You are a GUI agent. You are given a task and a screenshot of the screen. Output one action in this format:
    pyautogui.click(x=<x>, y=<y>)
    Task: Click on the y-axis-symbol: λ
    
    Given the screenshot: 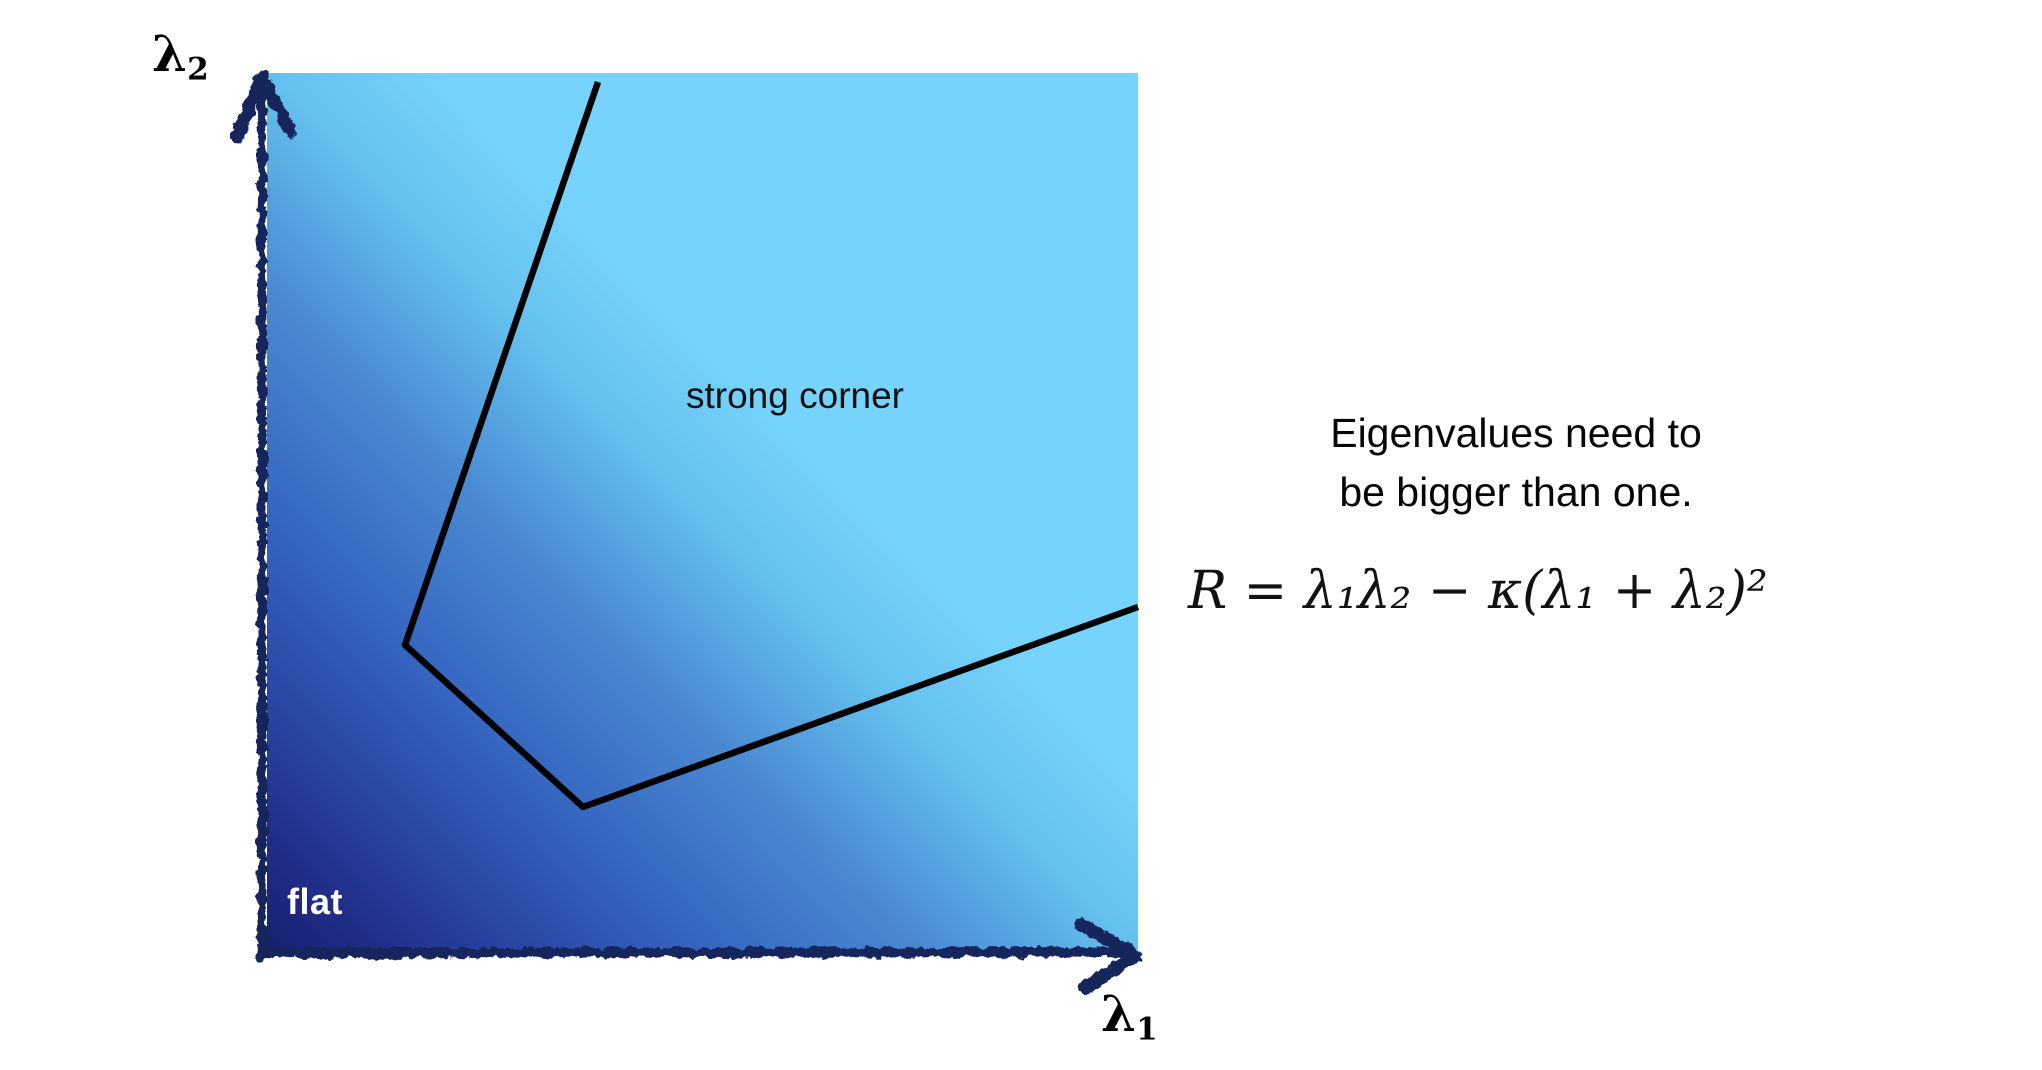 What is the action you would take?
    pyautogui.click(x=170, y=53)
    